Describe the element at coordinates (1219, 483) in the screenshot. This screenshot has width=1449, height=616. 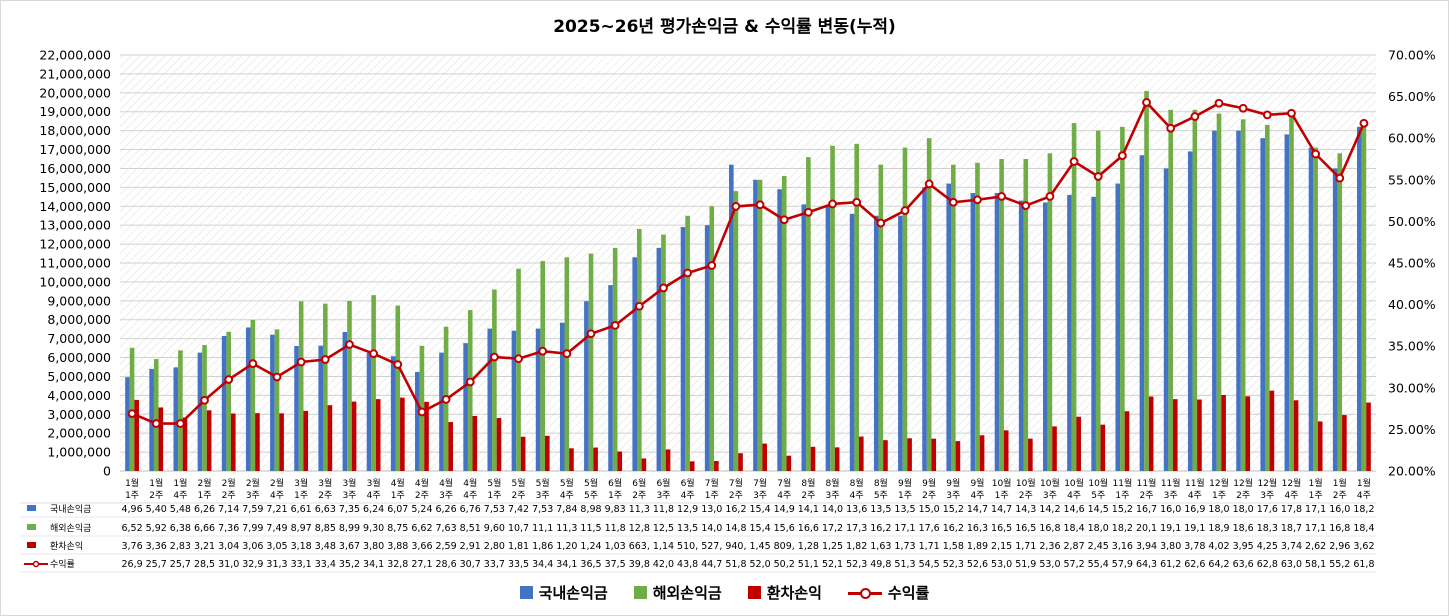
I see `x-tick-month: 12월` at that location.